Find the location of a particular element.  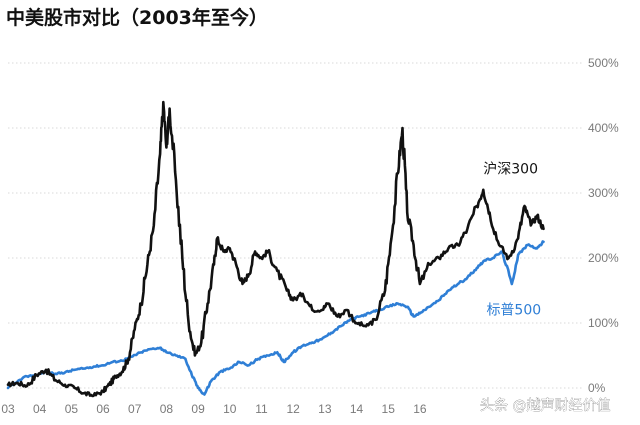

x-tick-label: 14 is located at coordinates (357, 409).